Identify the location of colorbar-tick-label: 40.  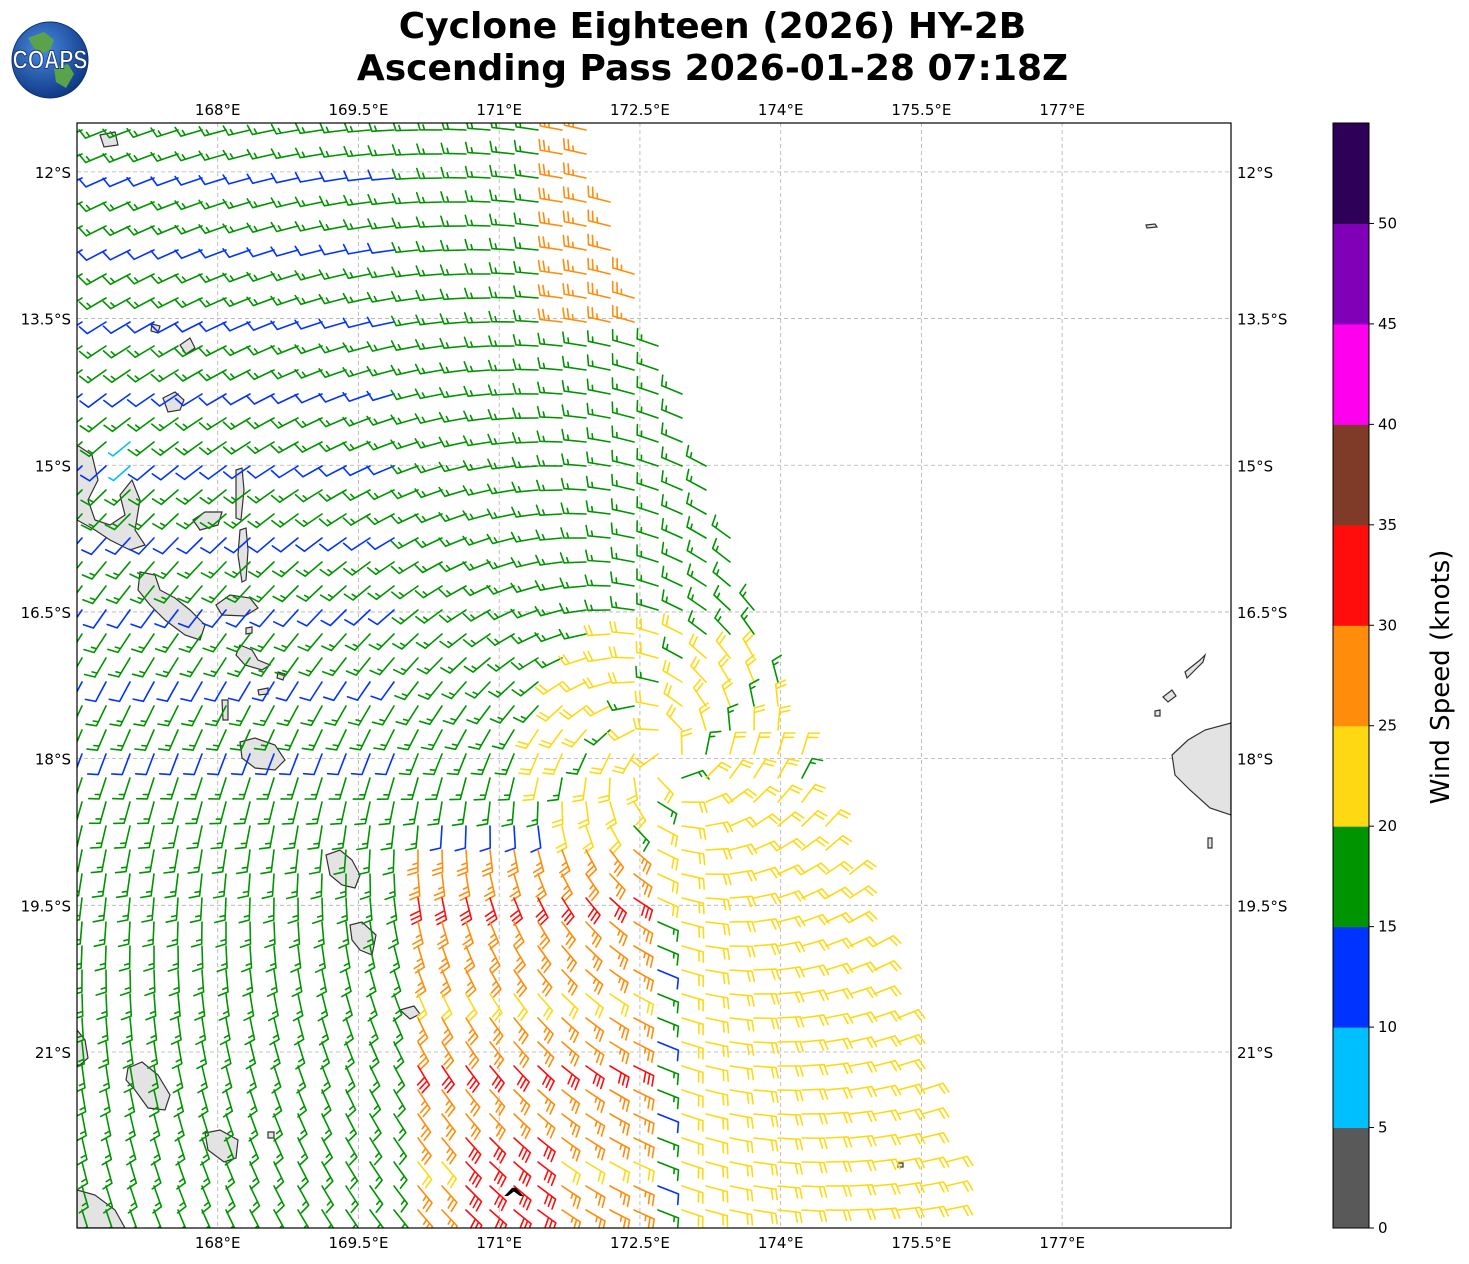
(1387, 424).